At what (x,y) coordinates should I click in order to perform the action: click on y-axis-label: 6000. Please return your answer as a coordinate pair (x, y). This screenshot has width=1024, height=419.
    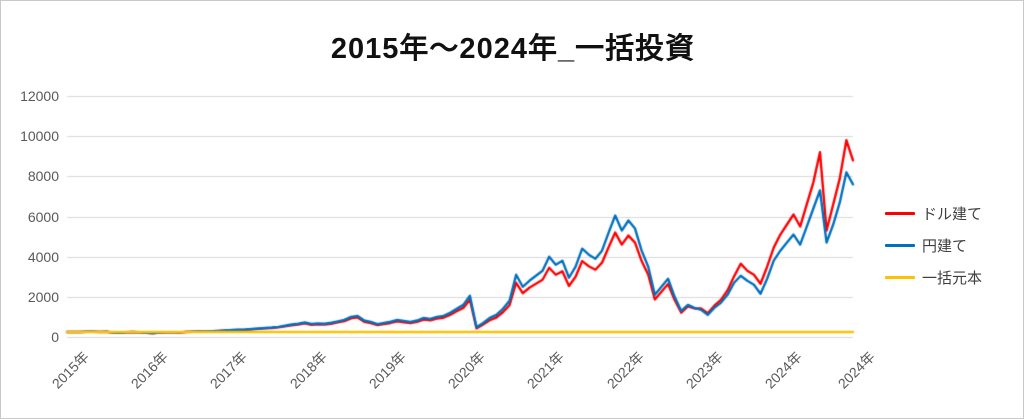
    Looking at the image, I should click on (43, 216).